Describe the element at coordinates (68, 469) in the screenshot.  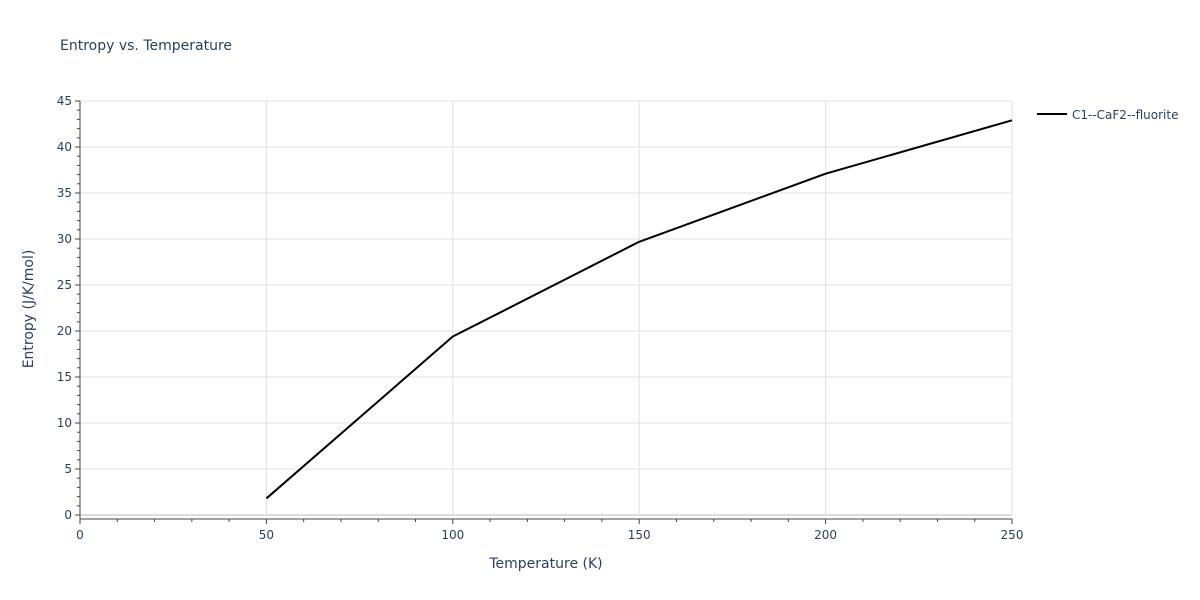
I see `y-tick-label-1: 5` at that location.